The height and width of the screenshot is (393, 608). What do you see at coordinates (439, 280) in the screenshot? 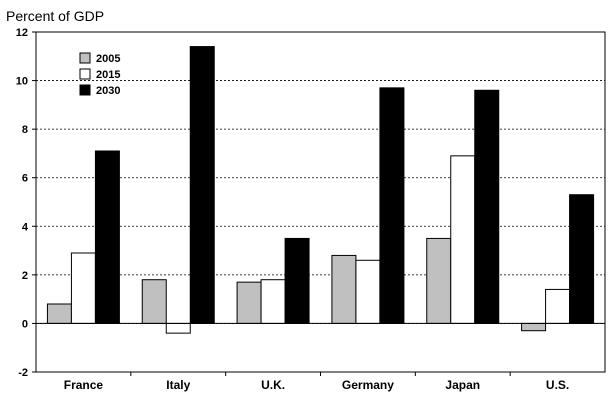
I see `bar-2005-japan` at bounding box center [439, 280].